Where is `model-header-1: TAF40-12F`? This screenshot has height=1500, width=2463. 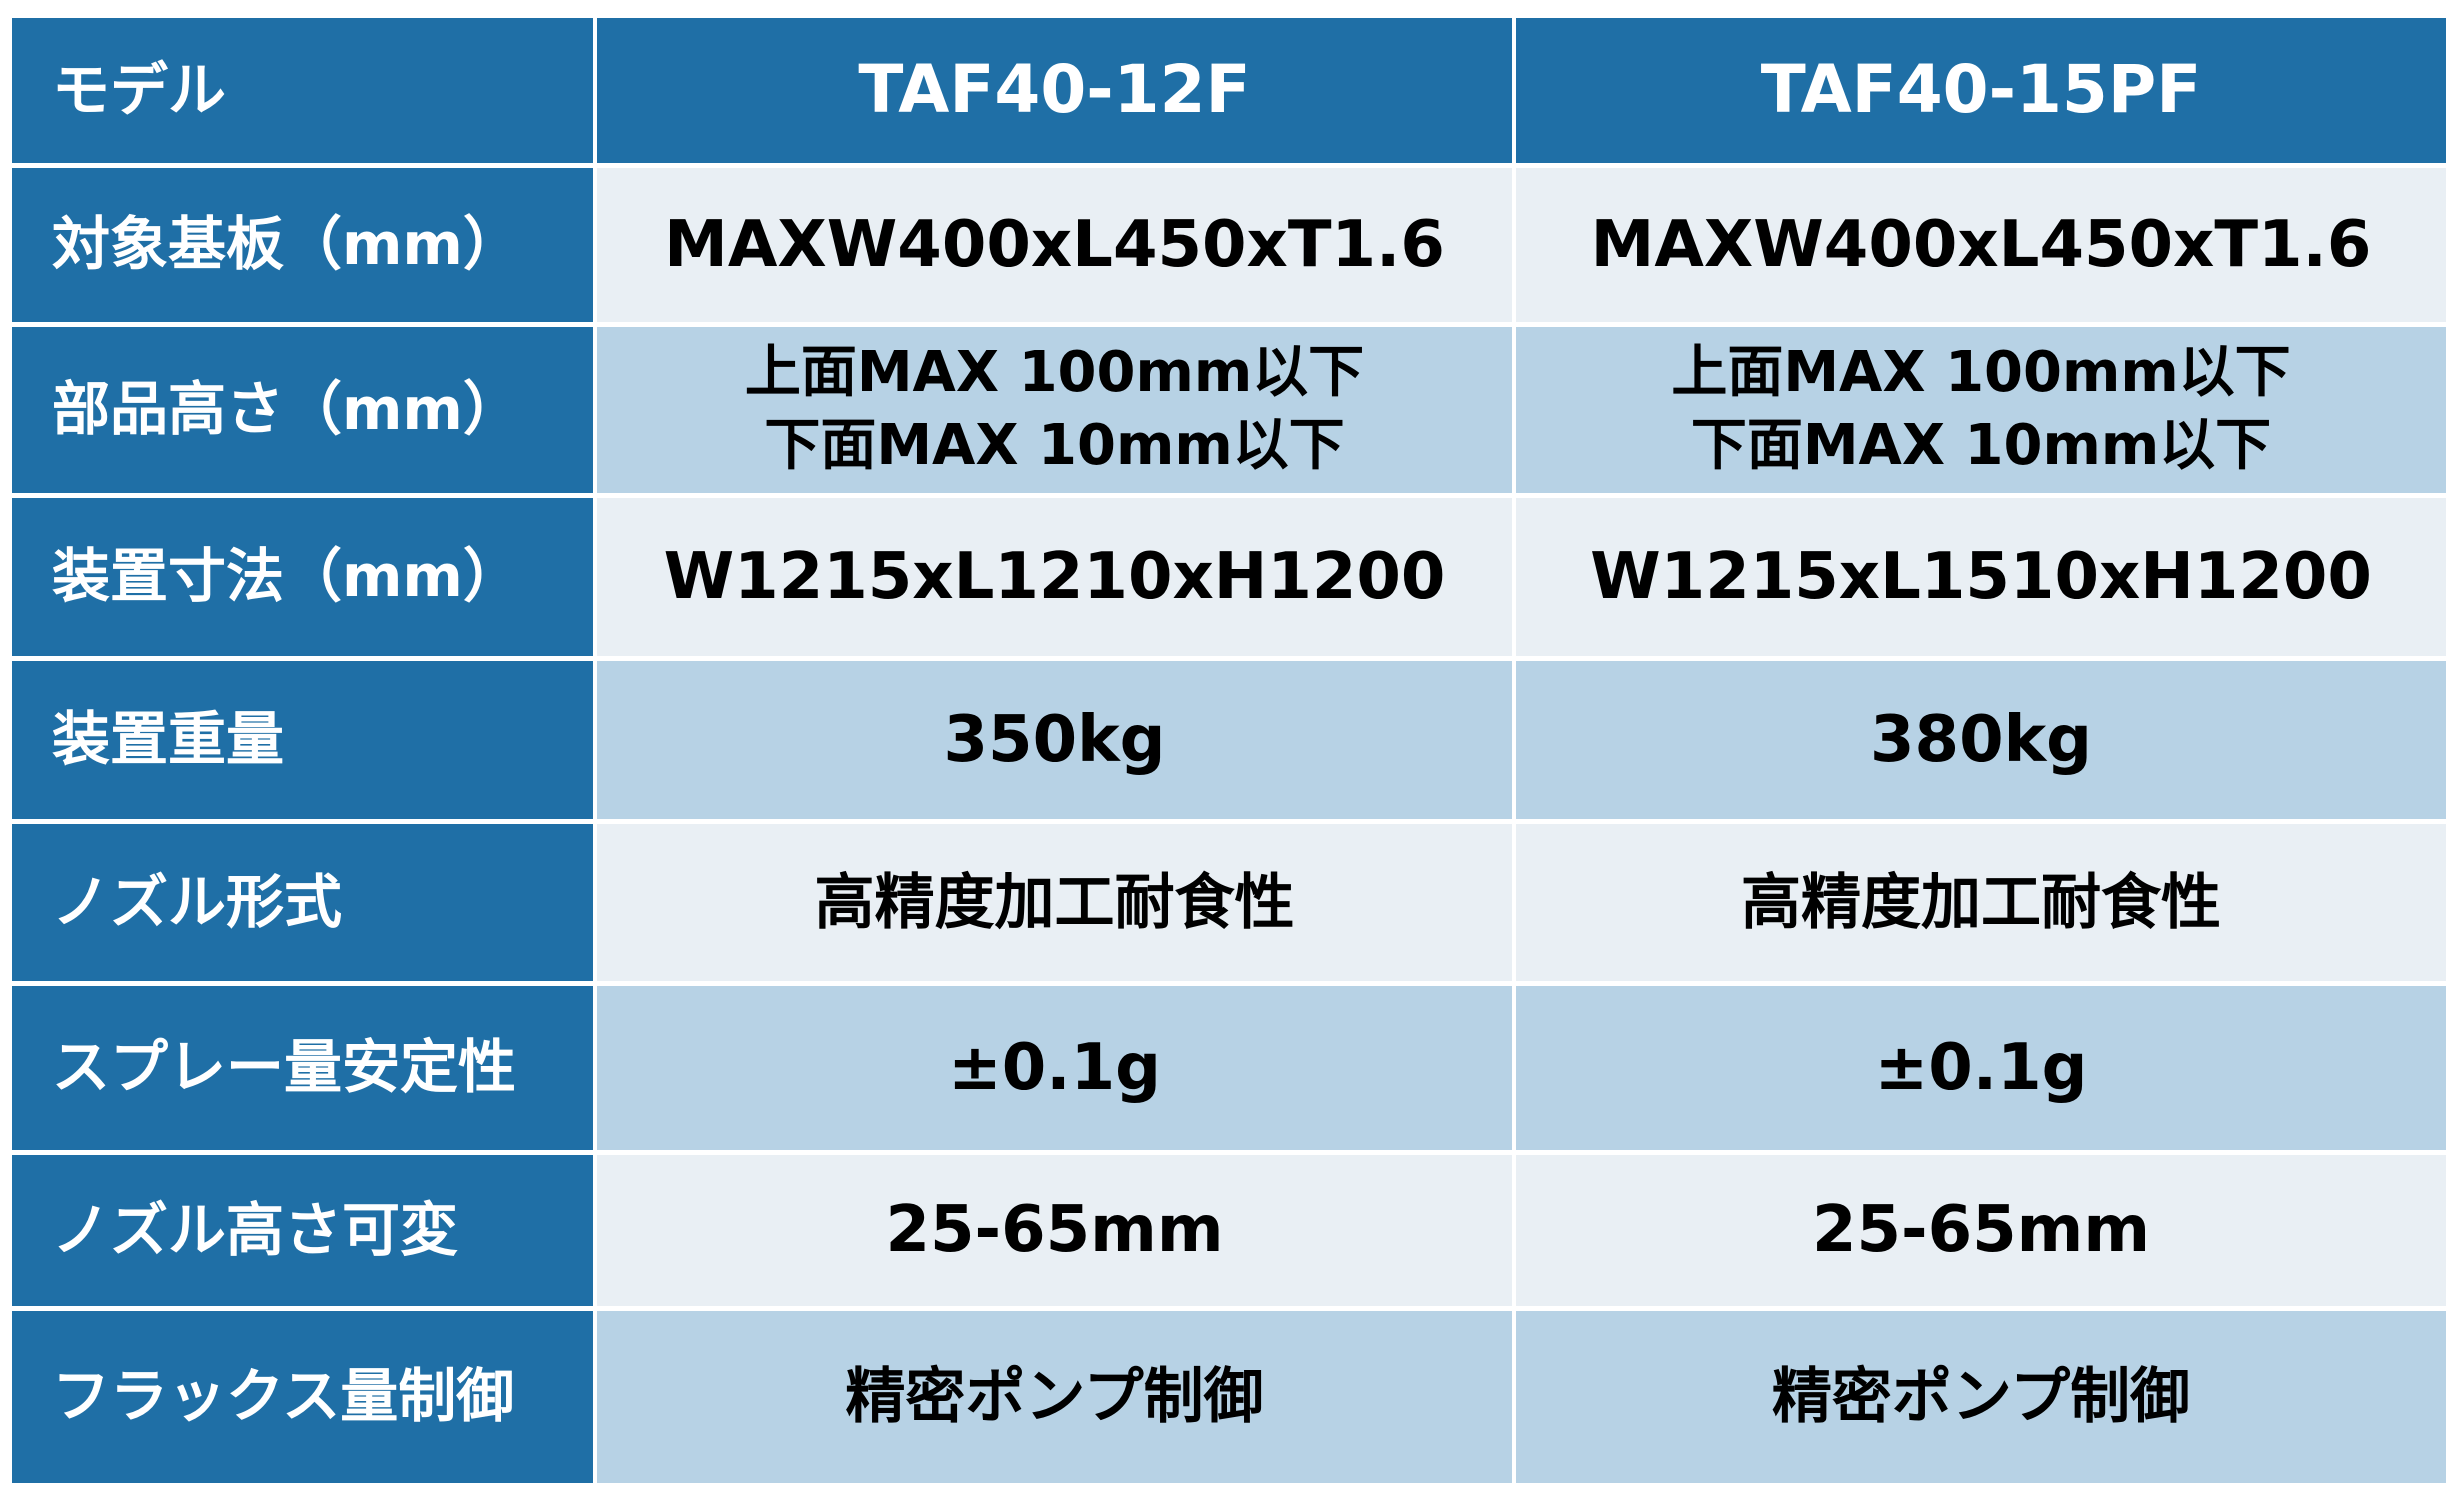 model-header-1: TAF40-12F is located at coordinates (1054, 90).